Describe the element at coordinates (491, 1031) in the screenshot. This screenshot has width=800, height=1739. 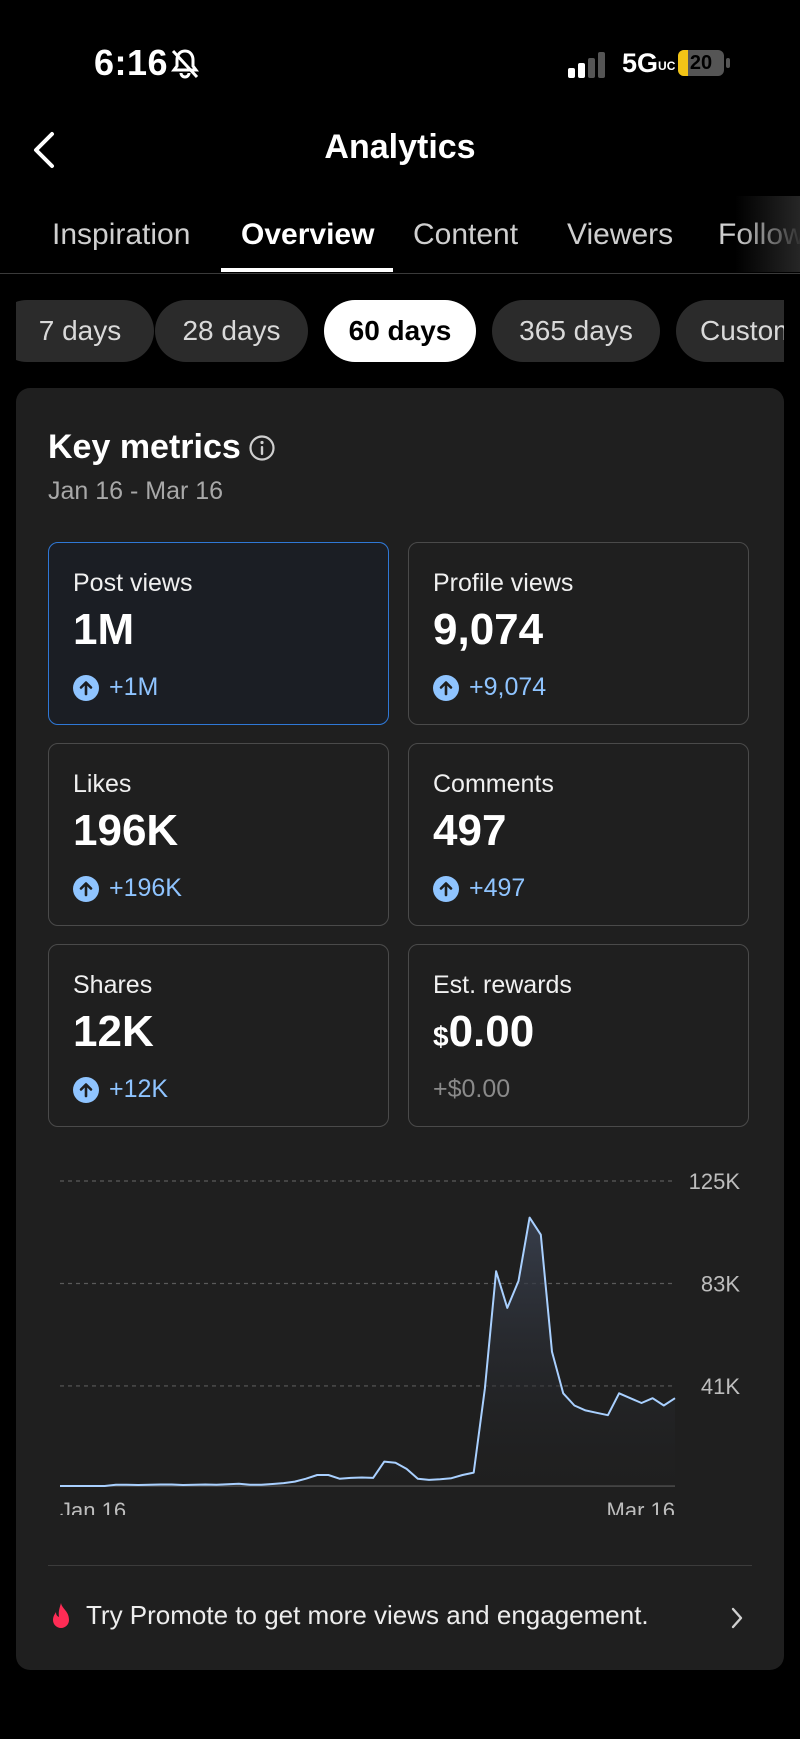
I see `metric-value-number: 0.00` at that location.